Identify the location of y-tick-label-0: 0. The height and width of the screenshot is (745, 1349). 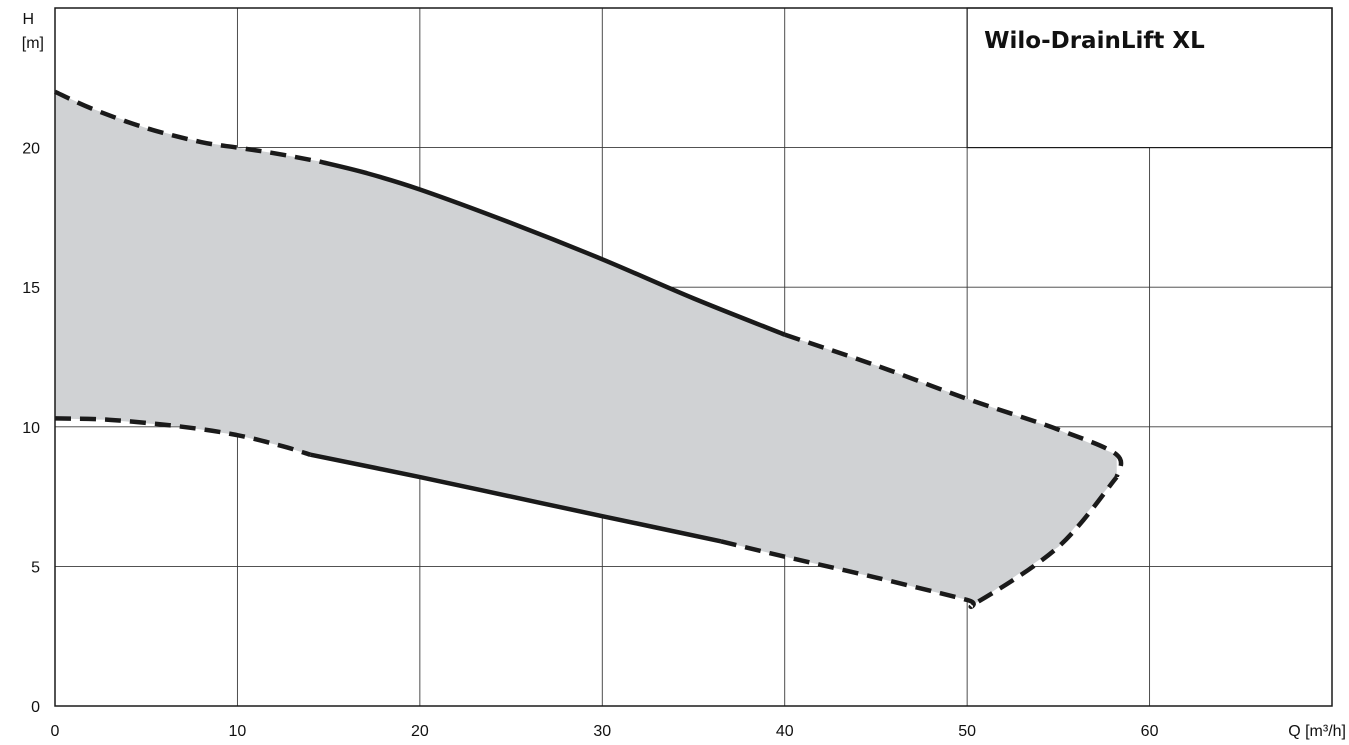
(35, 707).